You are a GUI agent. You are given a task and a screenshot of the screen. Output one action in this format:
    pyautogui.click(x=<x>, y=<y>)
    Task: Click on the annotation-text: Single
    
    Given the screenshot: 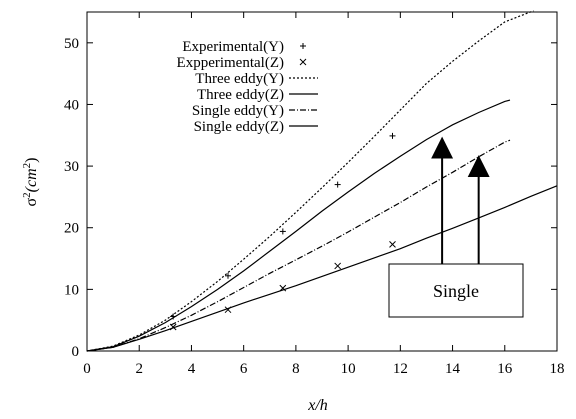 What is the action you would take?
    pyautogui.click(x=456, y=291)
    